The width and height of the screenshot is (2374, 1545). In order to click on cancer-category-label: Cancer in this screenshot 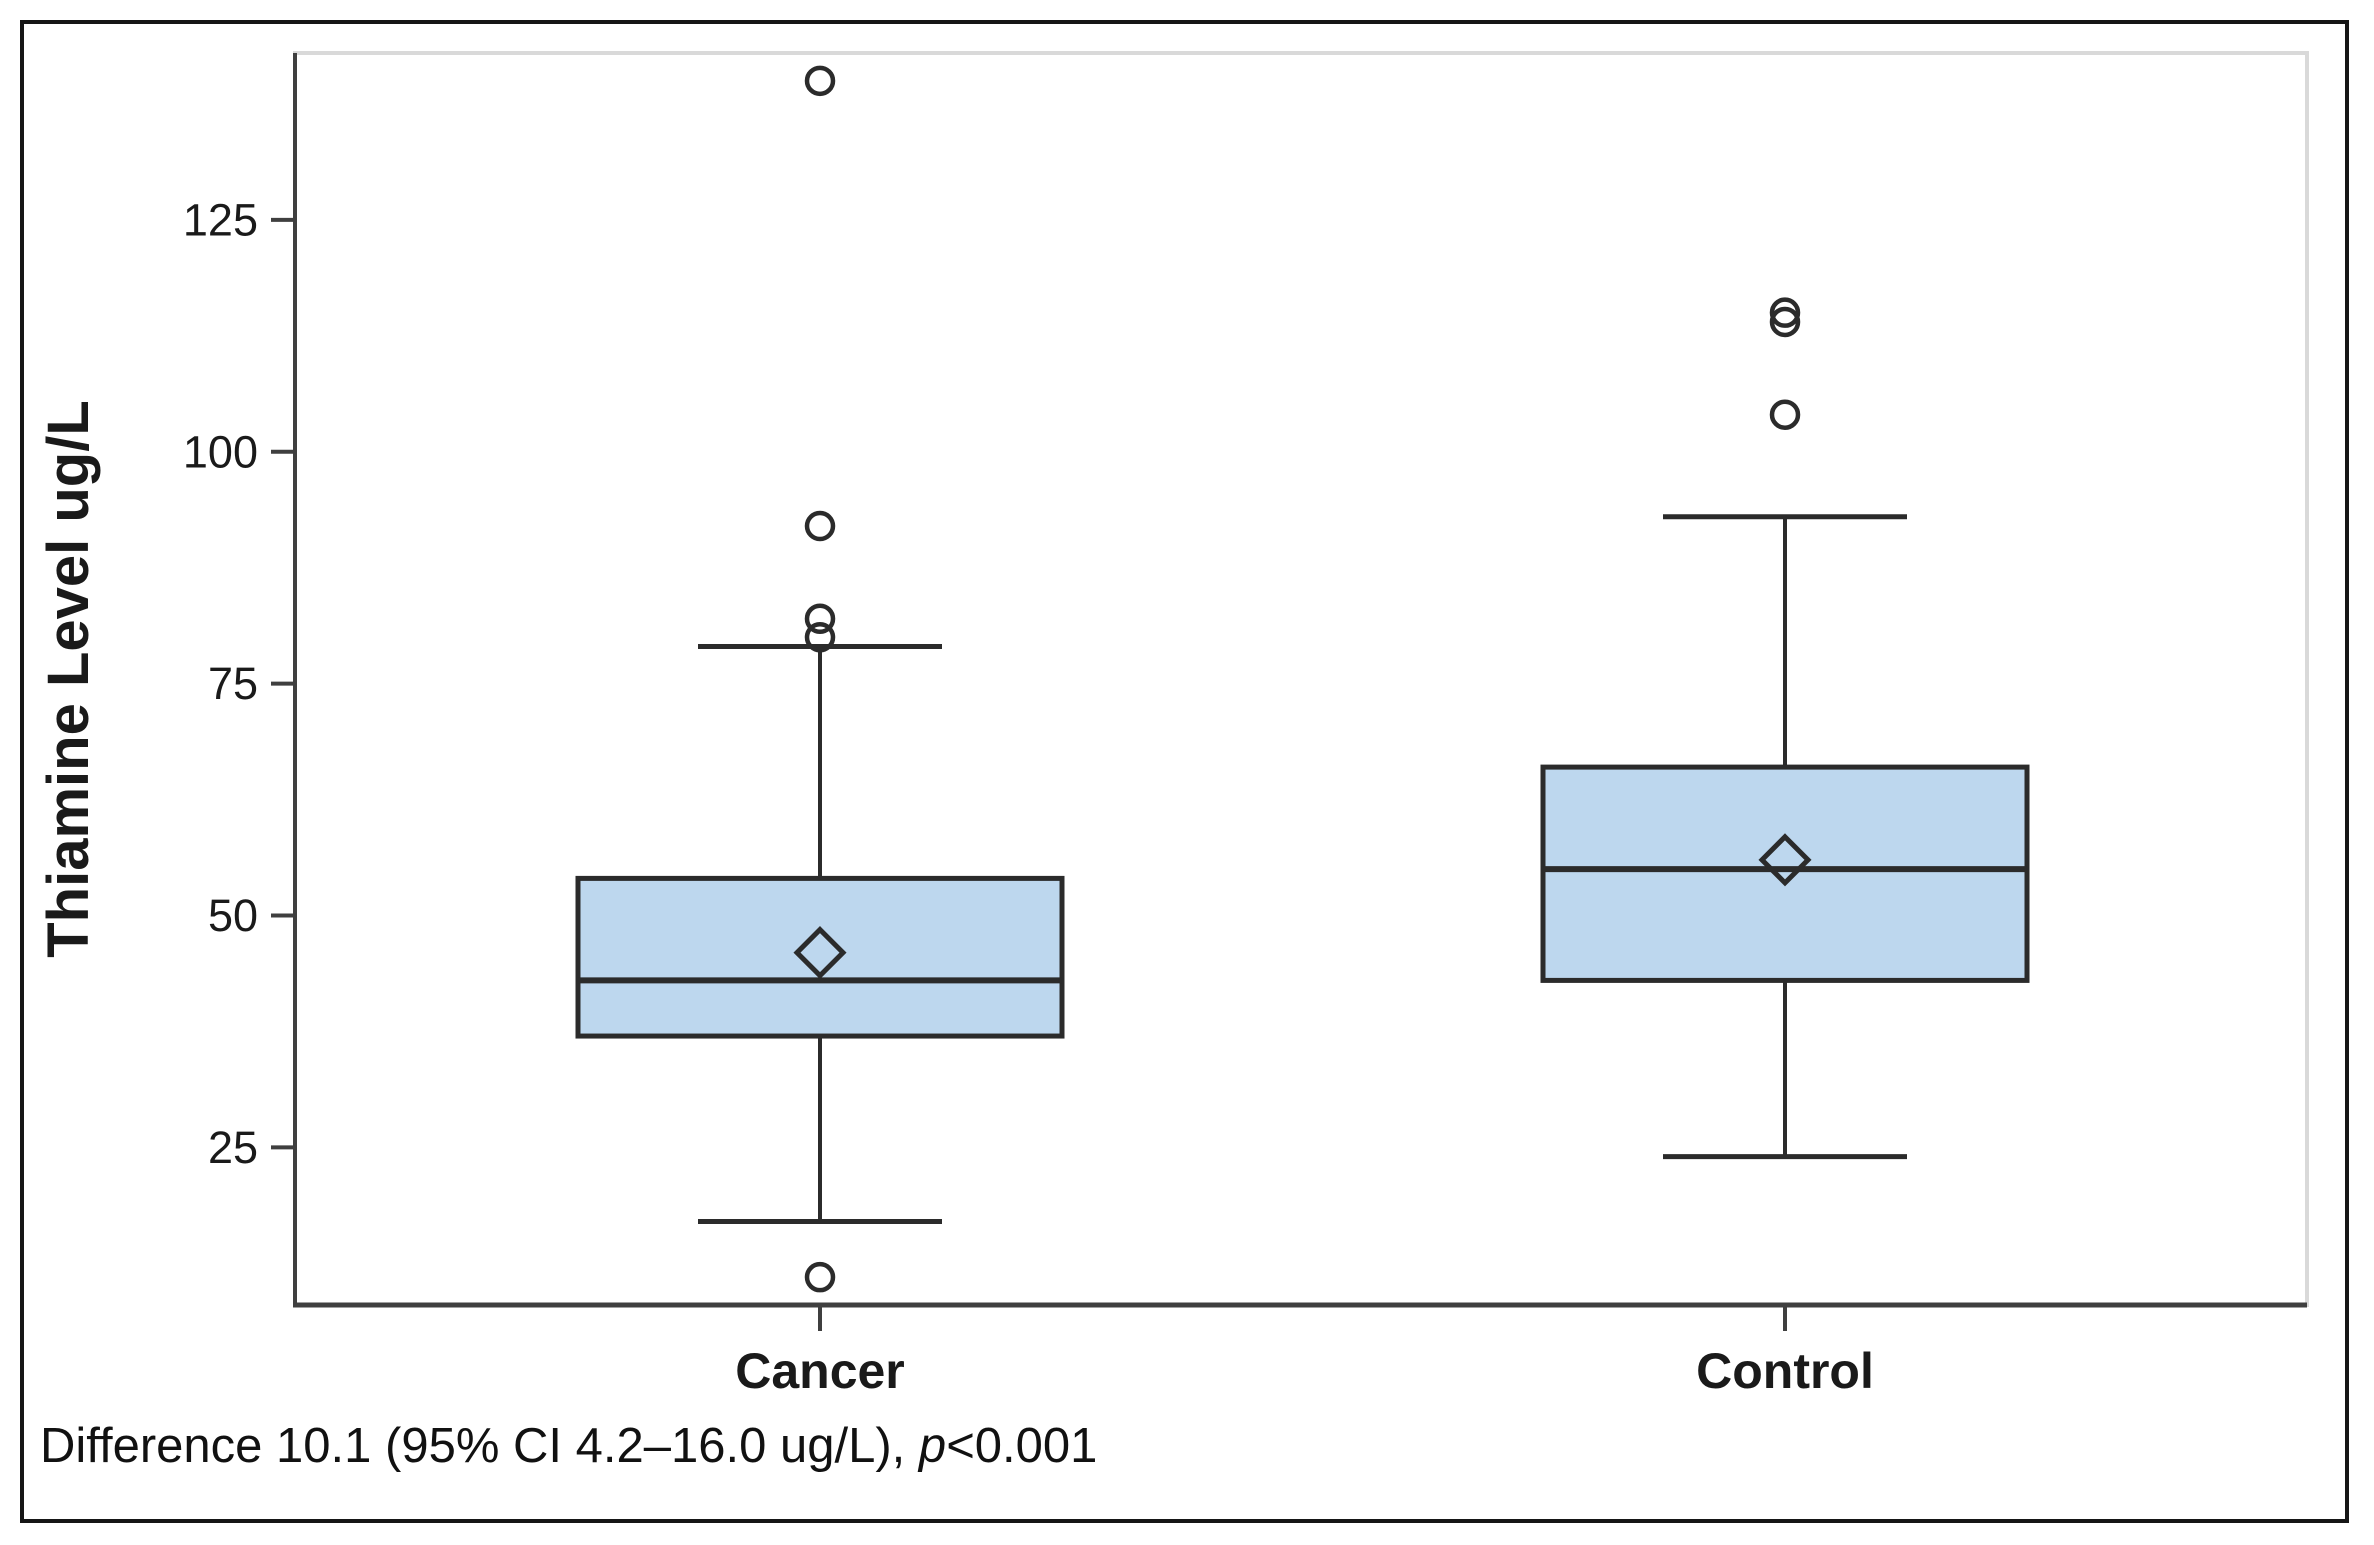, I will do `click(820, 1371)`.